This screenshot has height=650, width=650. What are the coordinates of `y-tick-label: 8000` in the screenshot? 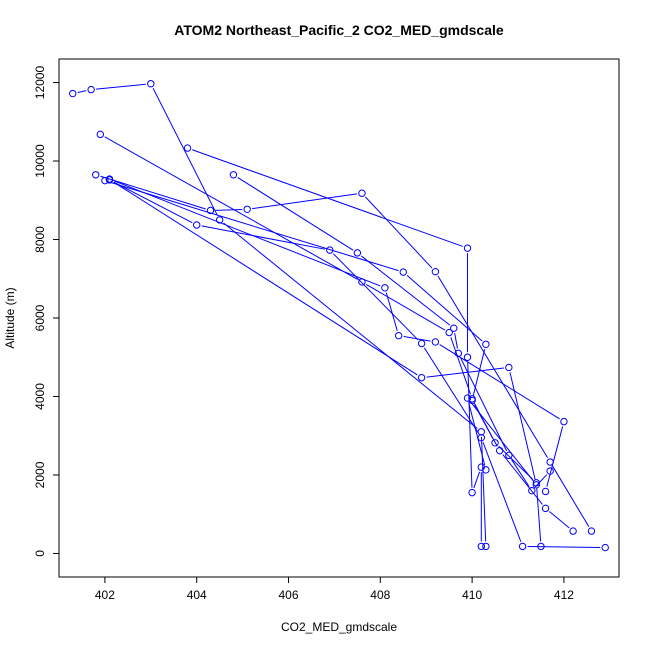 It's located at (40, 239).